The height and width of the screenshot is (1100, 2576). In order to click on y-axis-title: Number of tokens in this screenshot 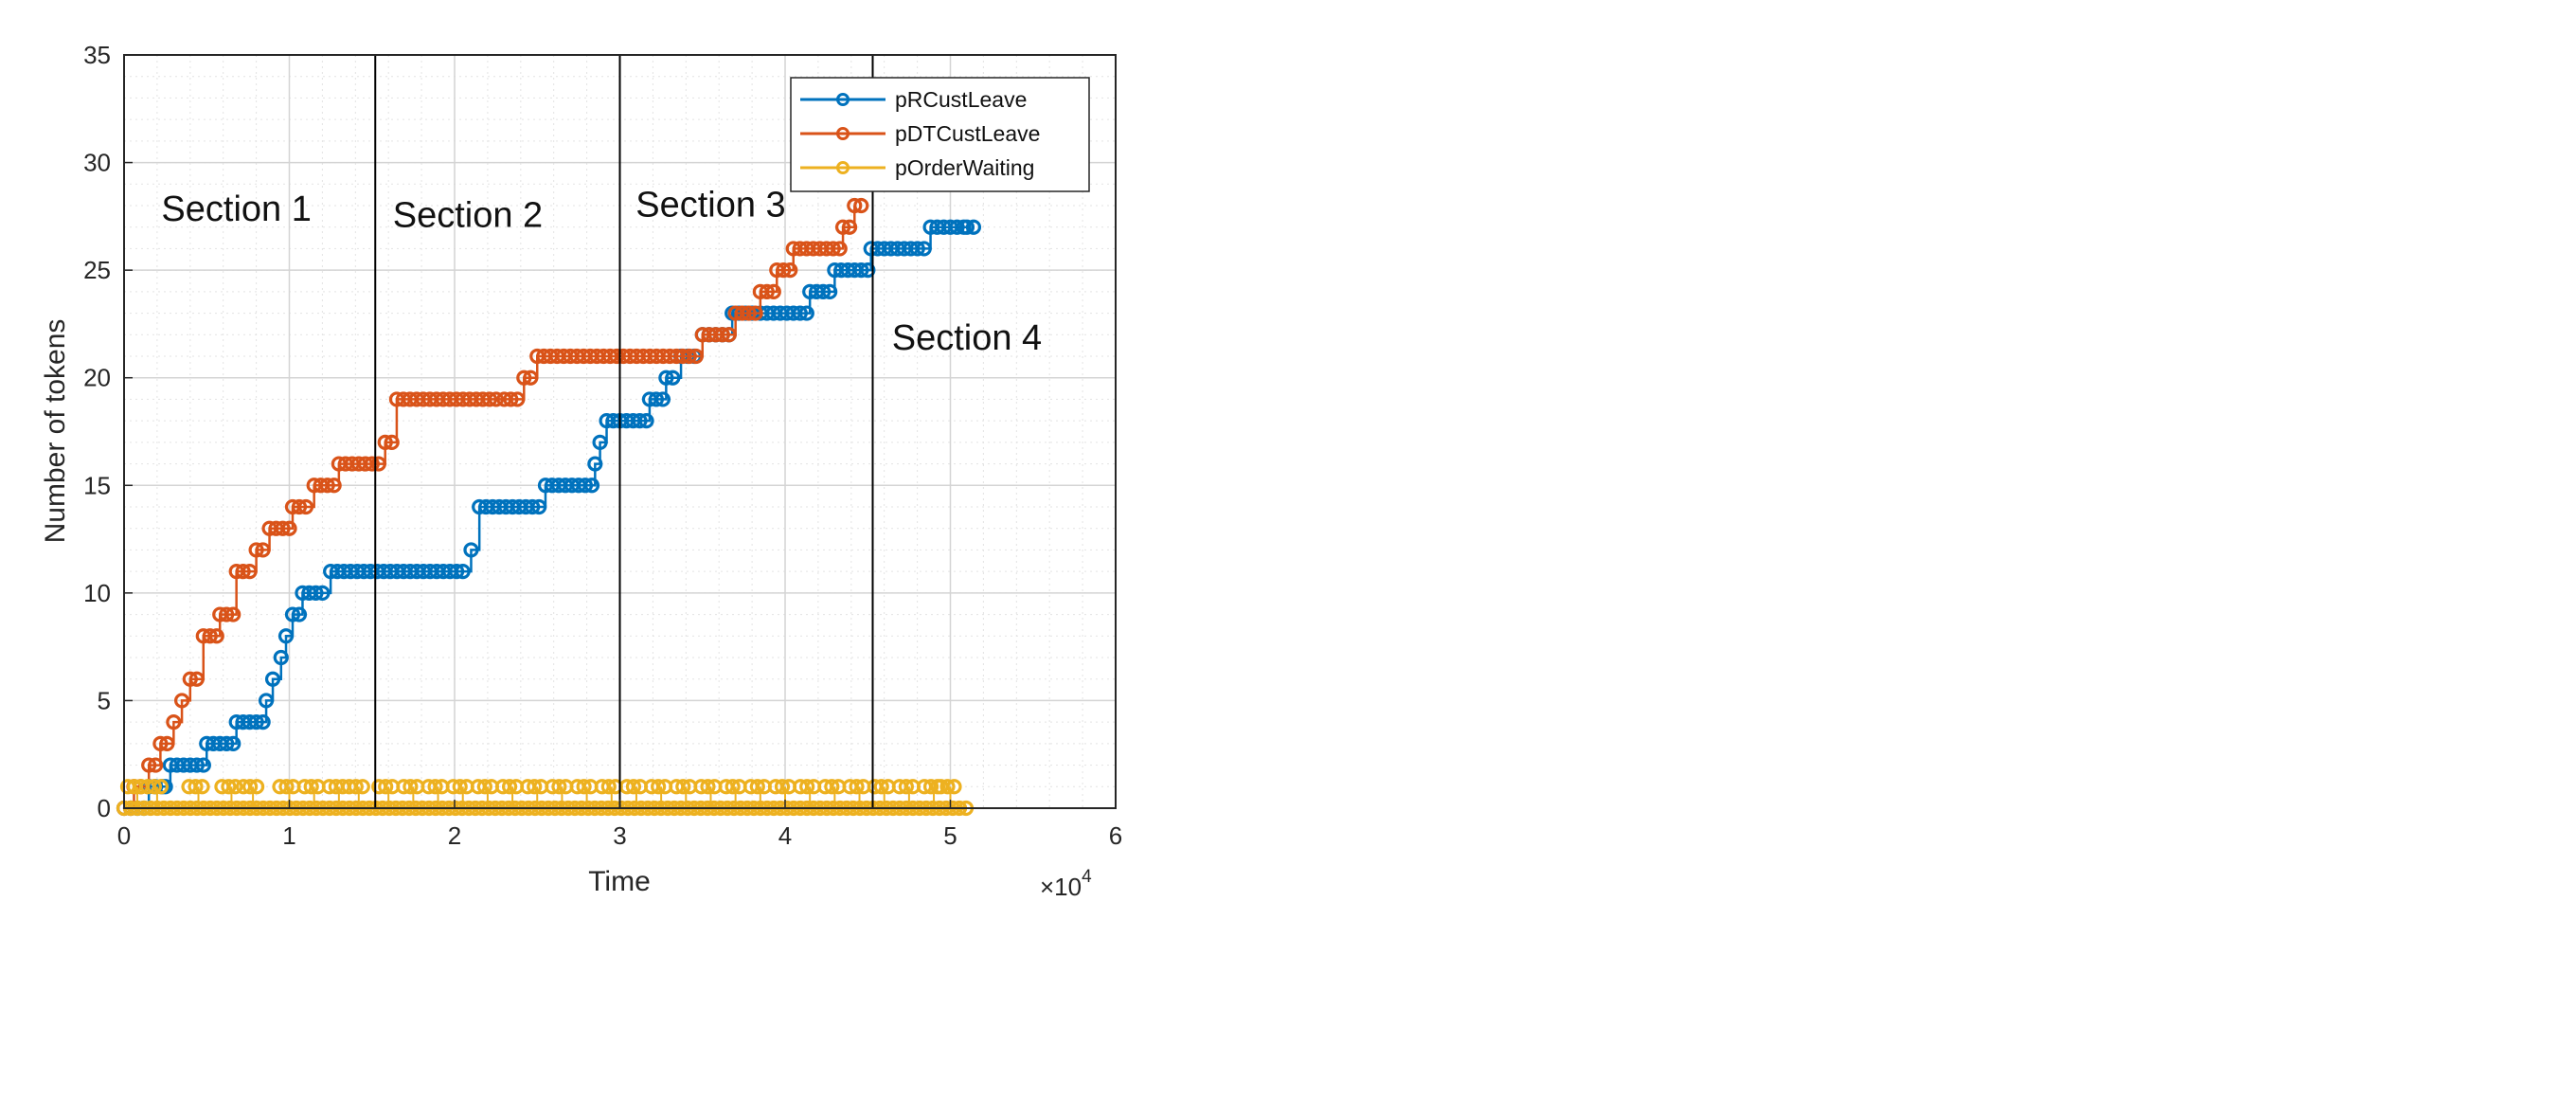, I will do `click(55, 431)`.